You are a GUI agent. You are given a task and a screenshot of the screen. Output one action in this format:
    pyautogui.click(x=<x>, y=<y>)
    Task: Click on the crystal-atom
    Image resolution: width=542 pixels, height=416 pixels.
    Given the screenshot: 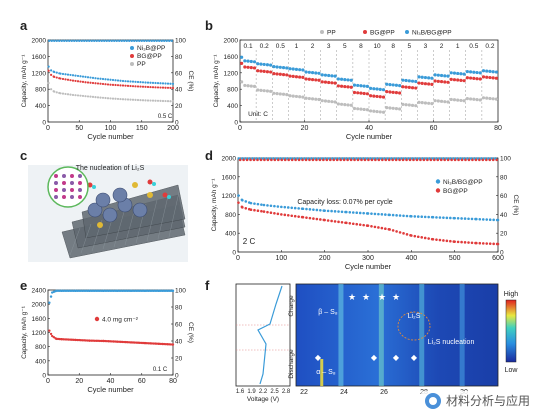 What is the action you would take?
    pyautogui.click(x=80, y=197)
    